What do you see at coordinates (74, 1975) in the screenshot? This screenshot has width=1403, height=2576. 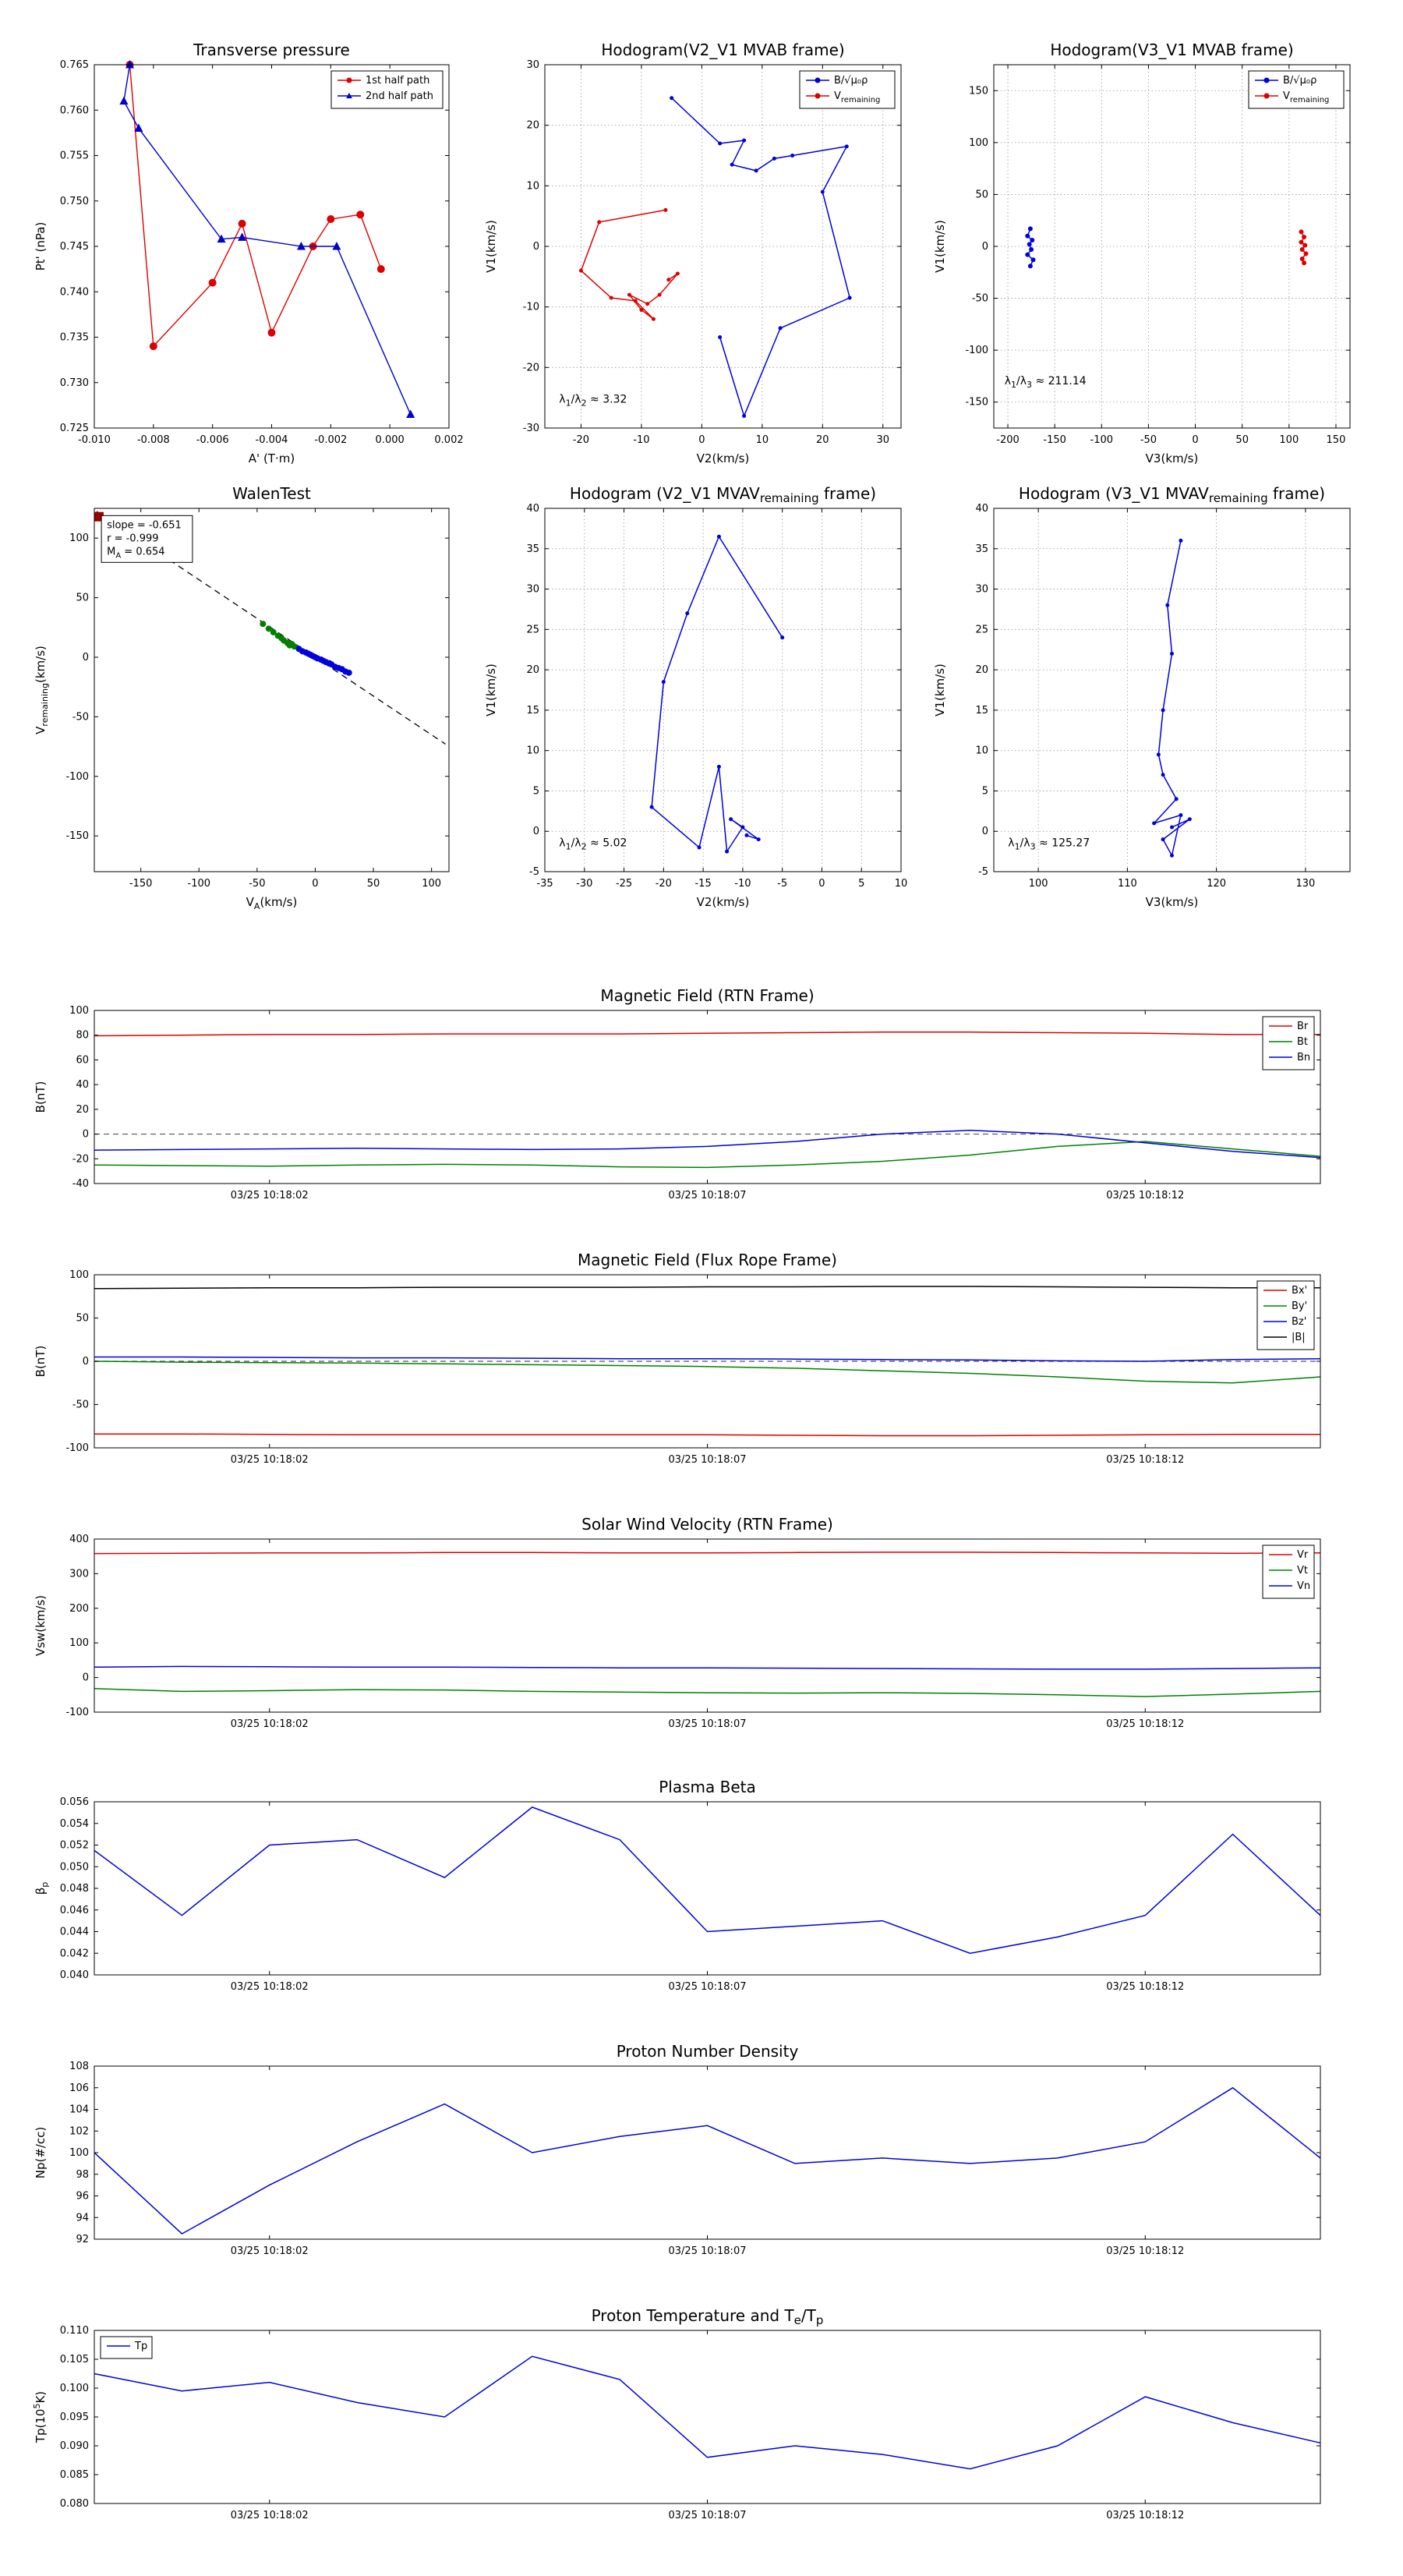 I see `svg-text: 0.040` at bounding box center [74, 1975].